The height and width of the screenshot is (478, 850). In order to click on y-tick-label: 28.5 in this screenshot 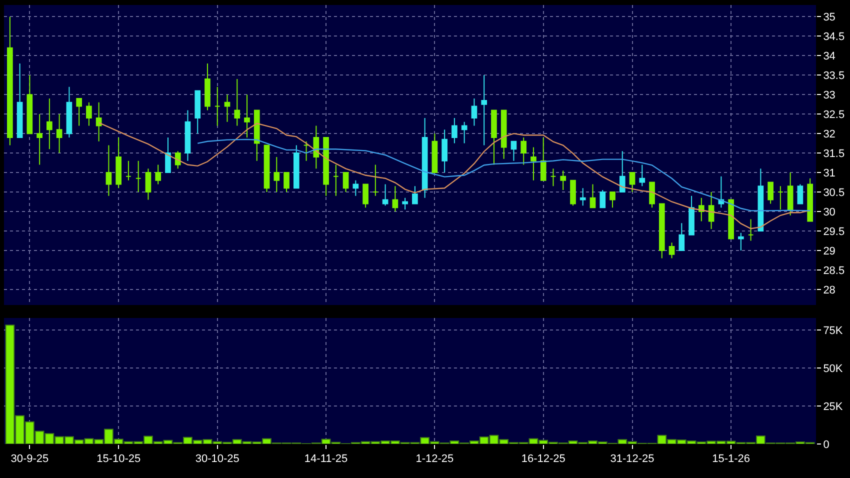, I will do `click(834, 270)`.